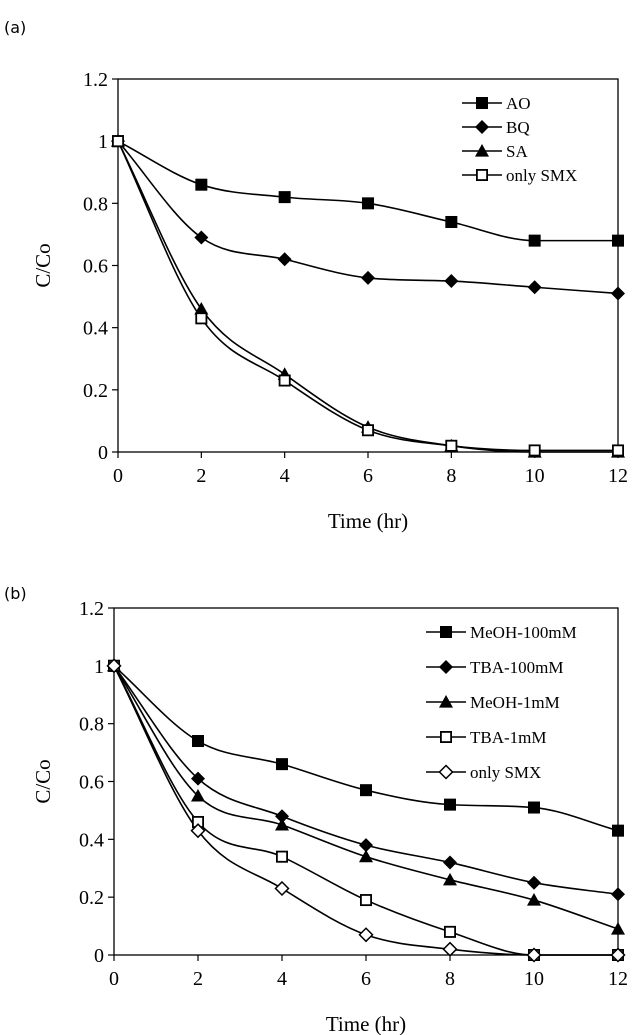 The image size is (634, 1035). What do you see at coordinates (482, 127) in the screenshot?
I see `legend-marker-bq` at bounding box center [482, 127].